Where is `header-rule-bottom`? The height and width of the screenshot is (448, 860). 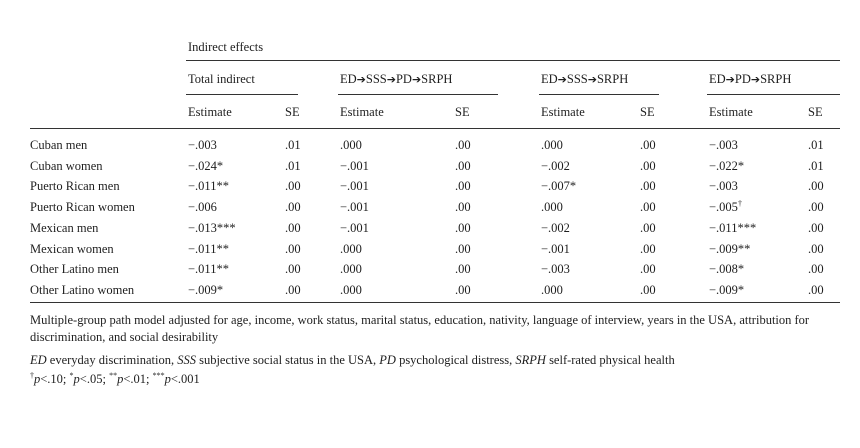
header-rule-bottom is located at coordinates (435, 128).